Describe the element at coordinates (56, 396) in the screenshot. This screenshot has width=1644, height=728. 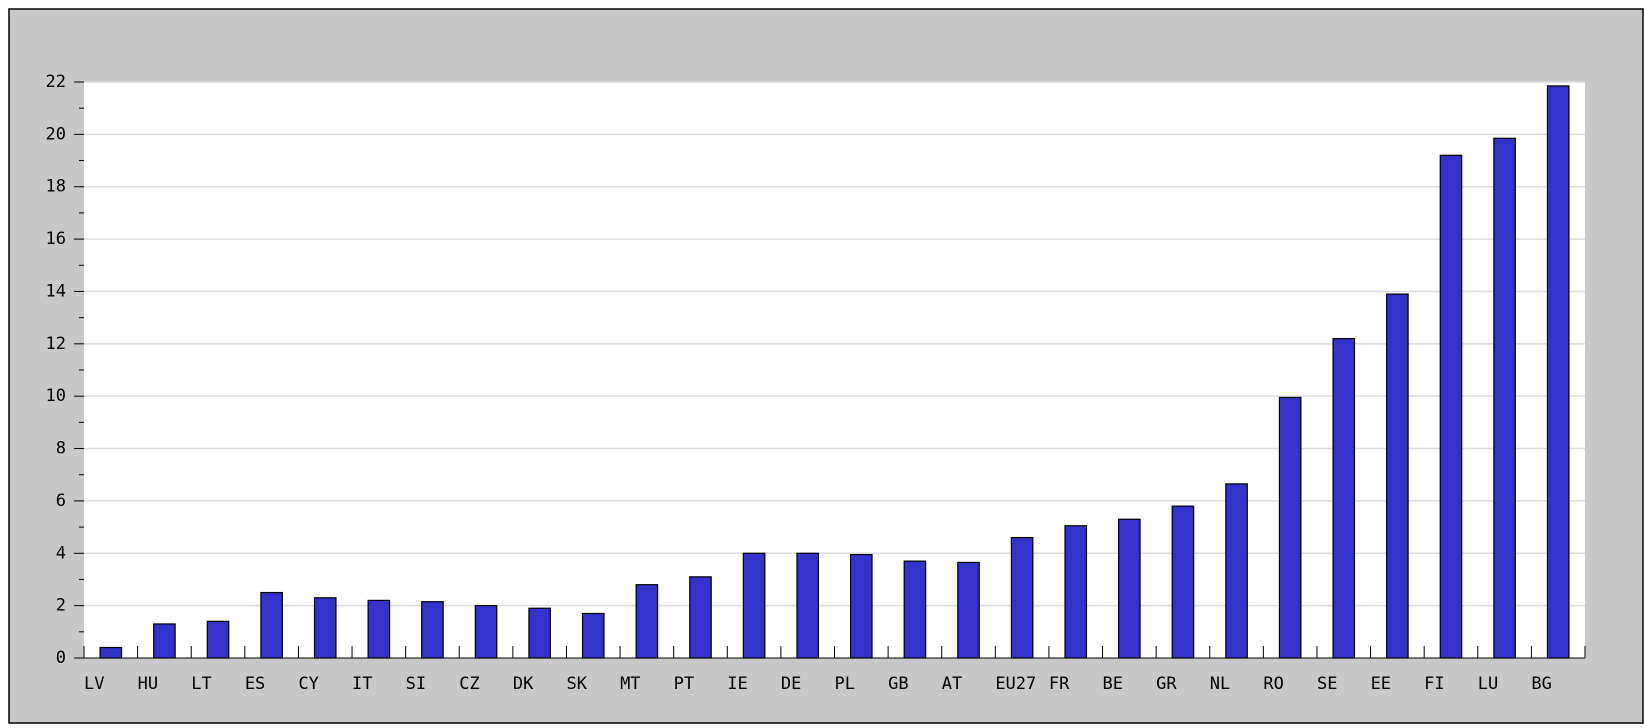
I see `y-tick-label: 10` at that location.